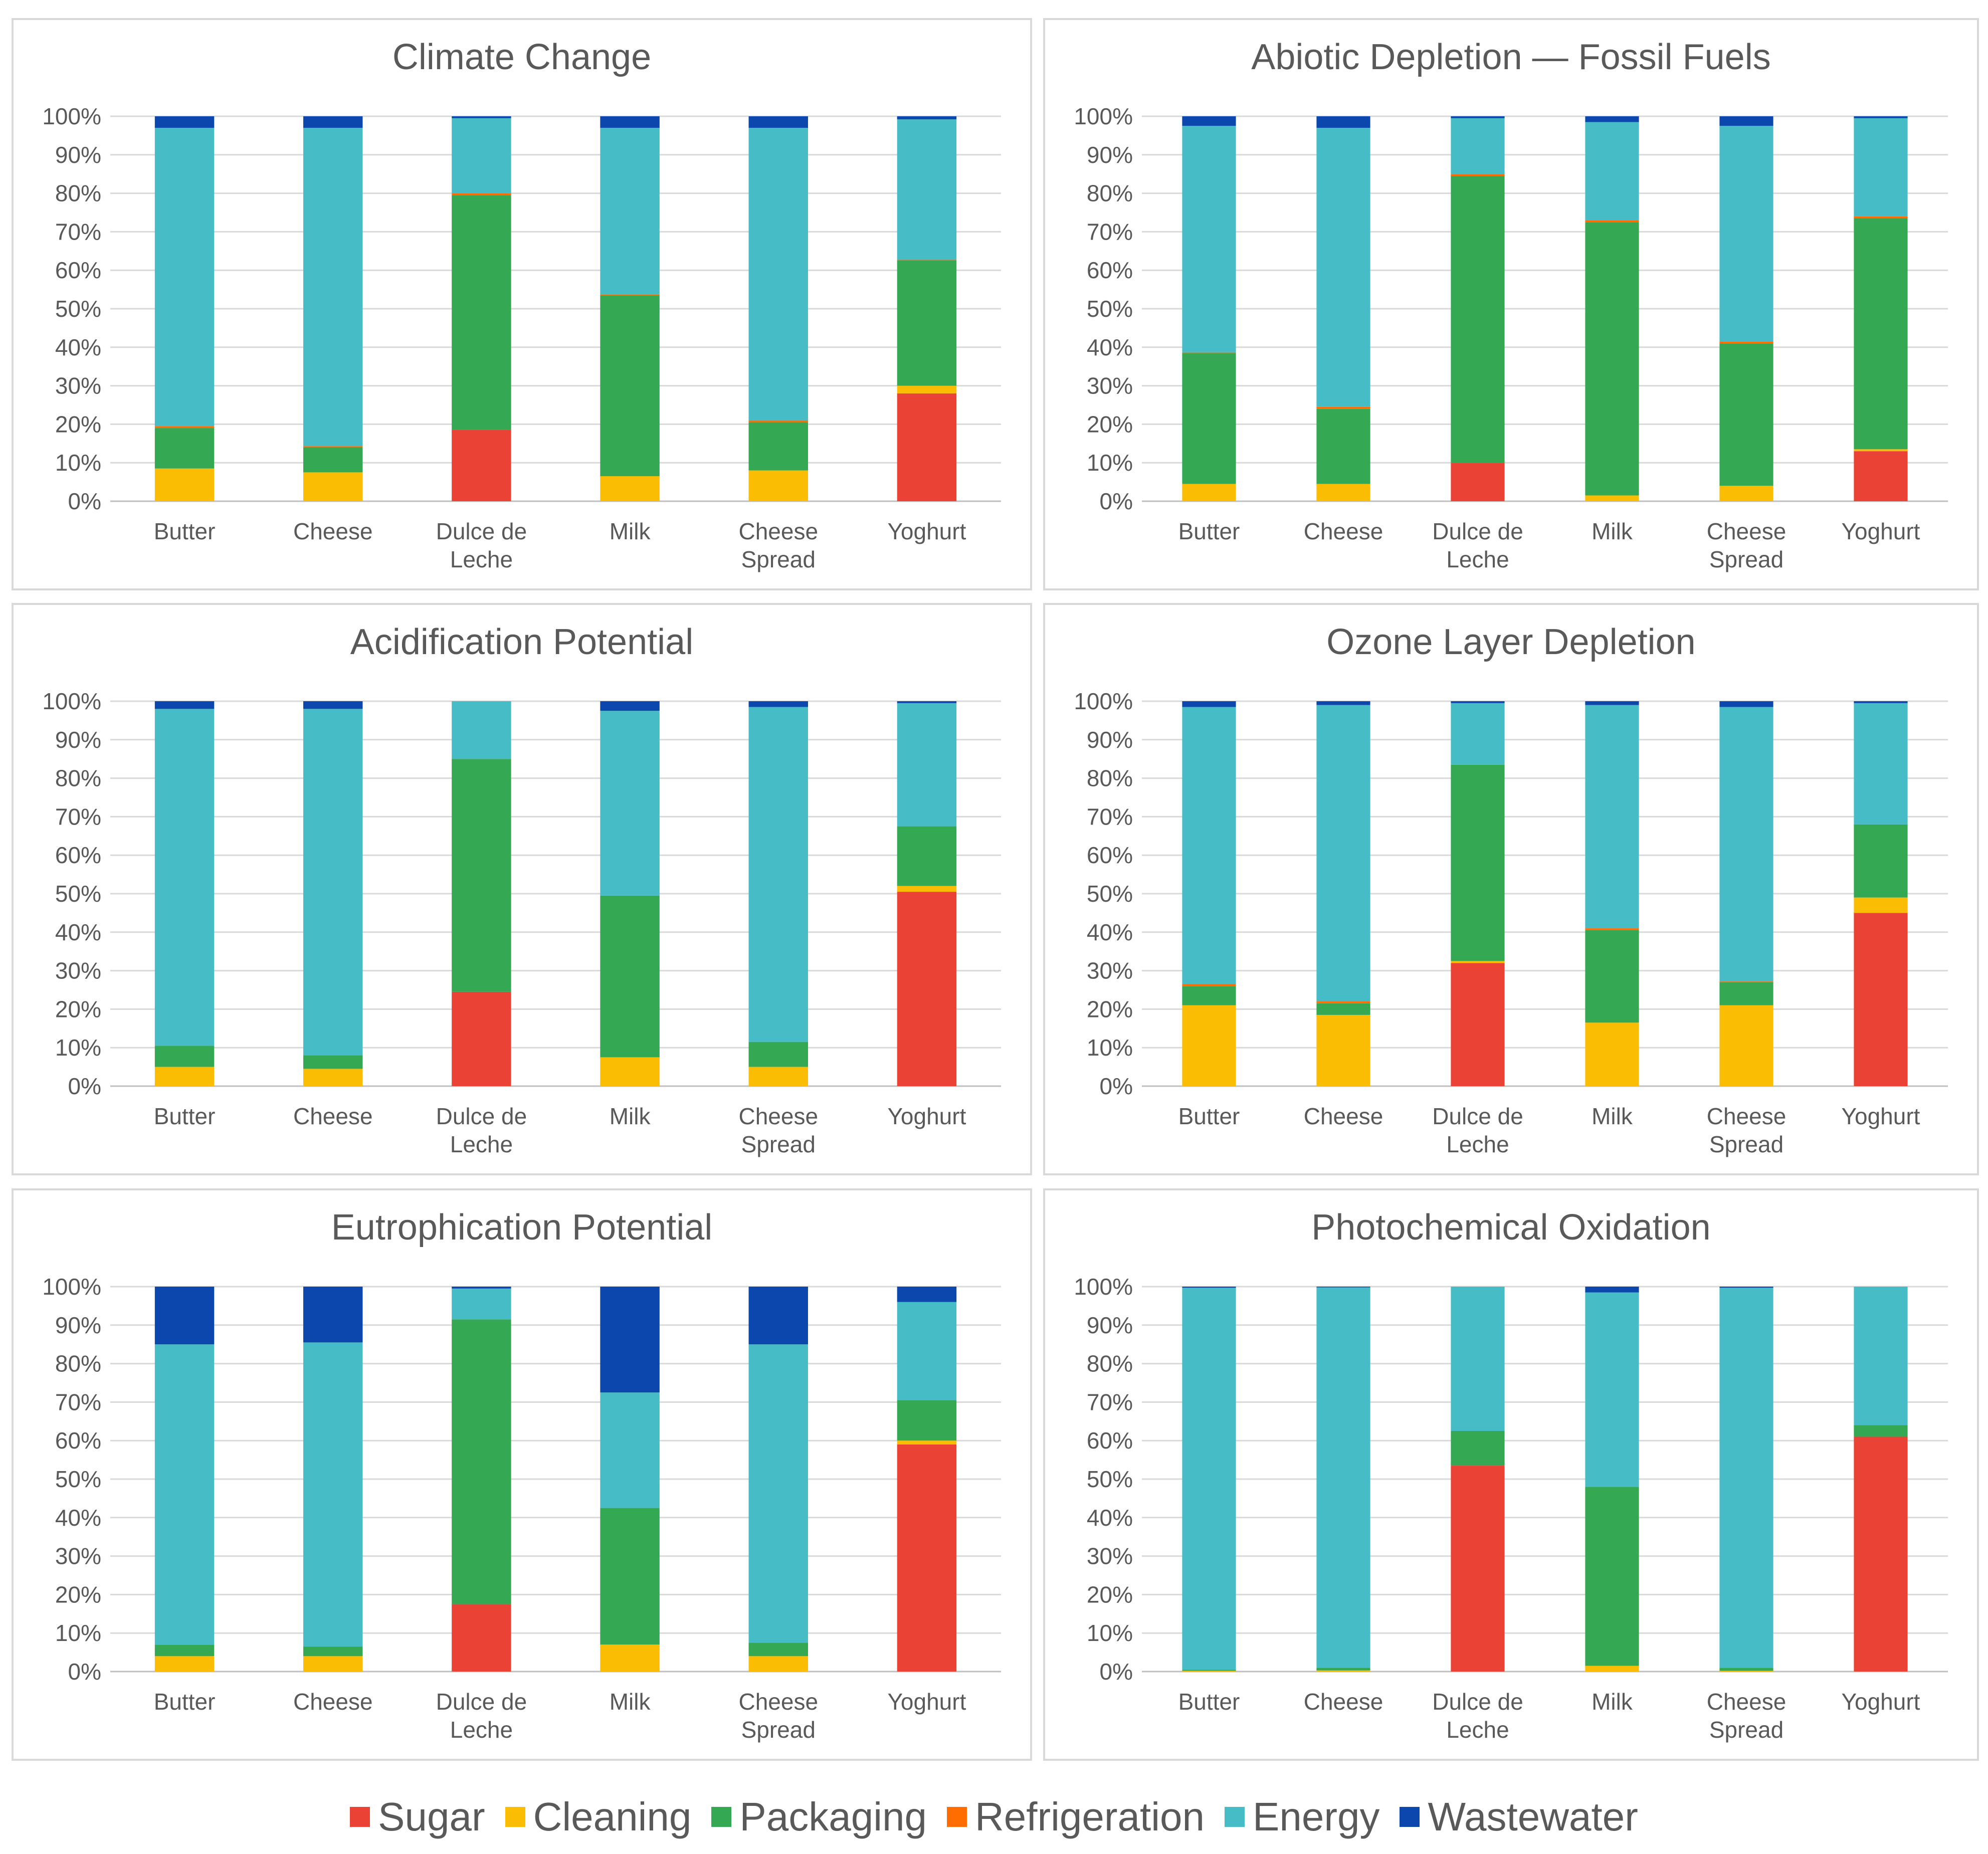 This screenshot has height=1854, width=1988. What do you see at coordinates (1316, 1817) in the screenshot?
I see `legend-label-energy: Energy` at bounding box center [1316, 1817].